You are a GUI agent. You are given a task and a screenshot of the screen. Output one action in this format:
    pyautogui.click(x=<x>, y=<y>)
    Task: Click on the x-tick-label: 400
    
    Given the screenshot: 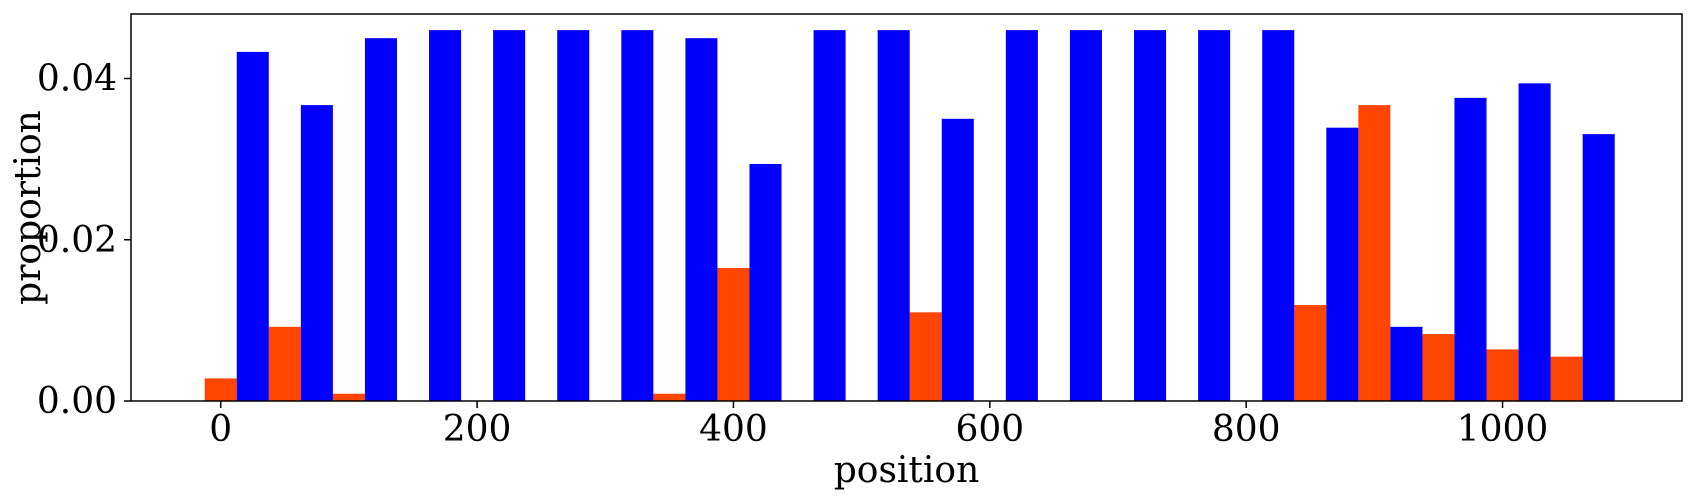 What is the action you would take?
    pyautogui.click(x=733, y=429)
    